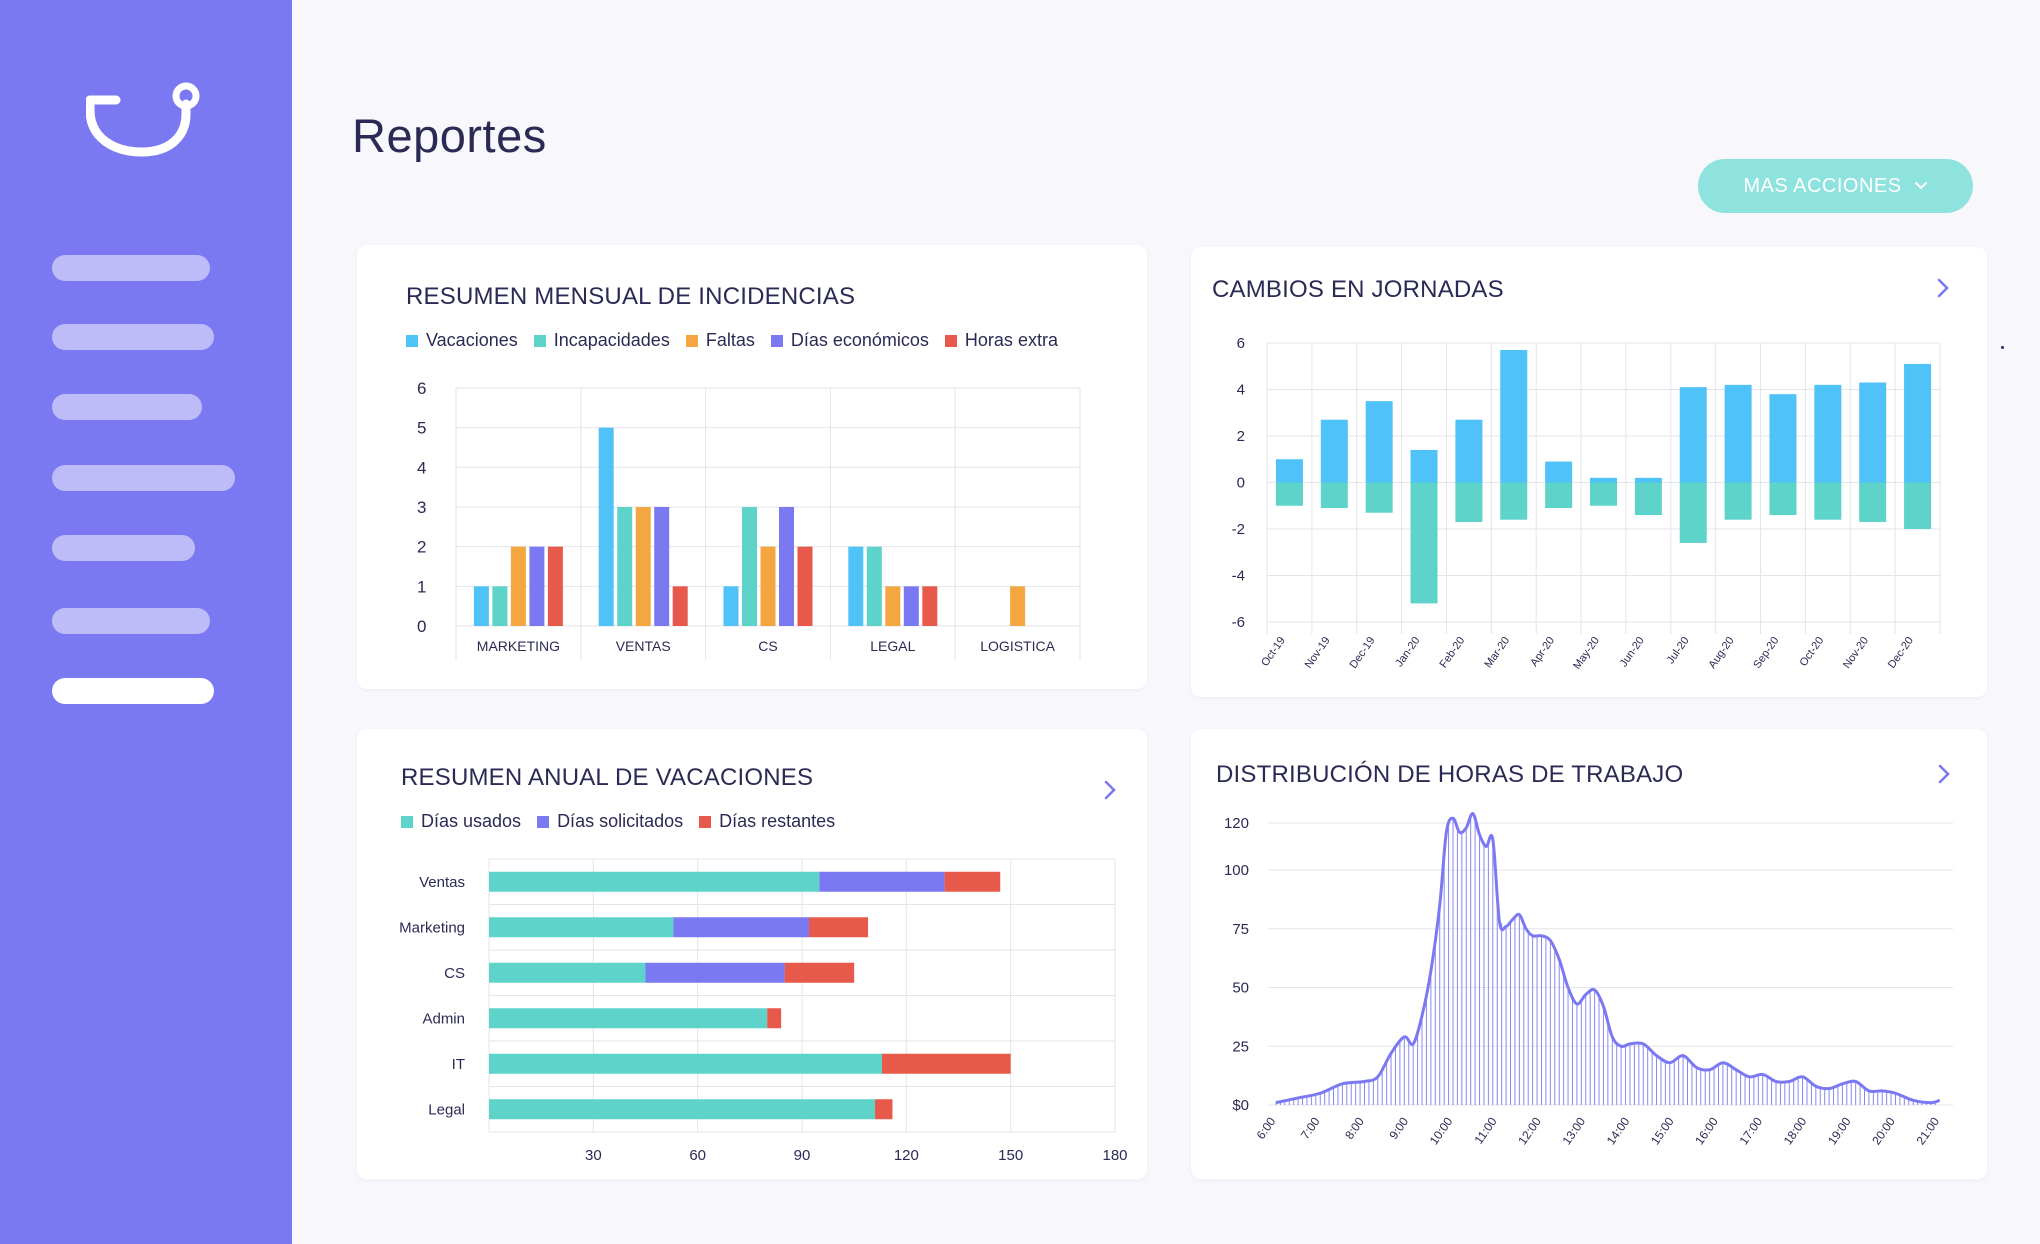 The image size is (2040, 1244). Describe the element at coordinates (1920, 186) in the screenshot. I see `chevron-down-icon` at that location.